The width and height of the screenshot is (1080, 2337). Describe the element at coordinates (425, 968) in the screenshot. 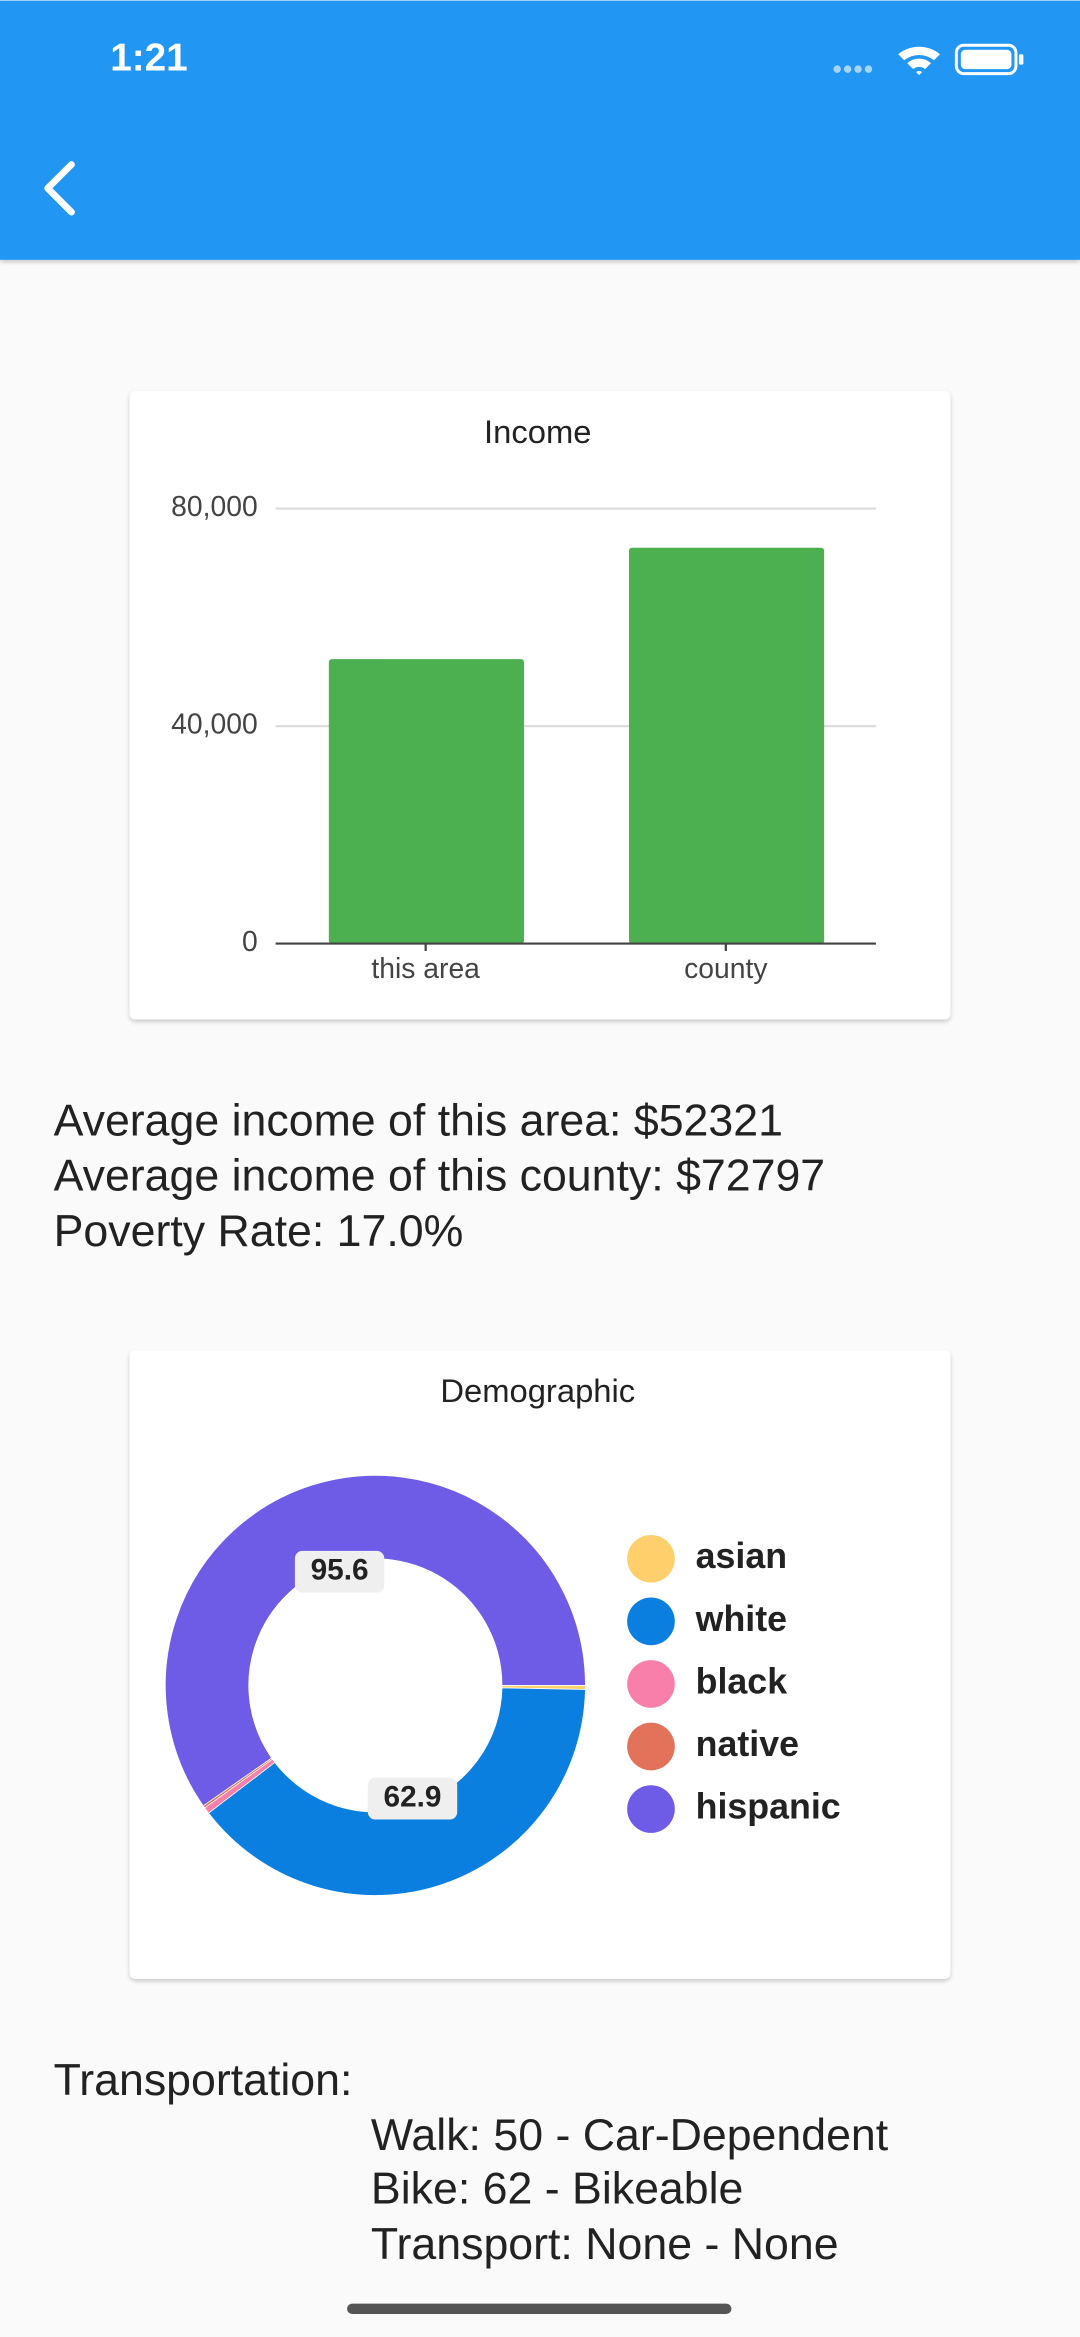

I see `x-tick-label: this area` at that location.